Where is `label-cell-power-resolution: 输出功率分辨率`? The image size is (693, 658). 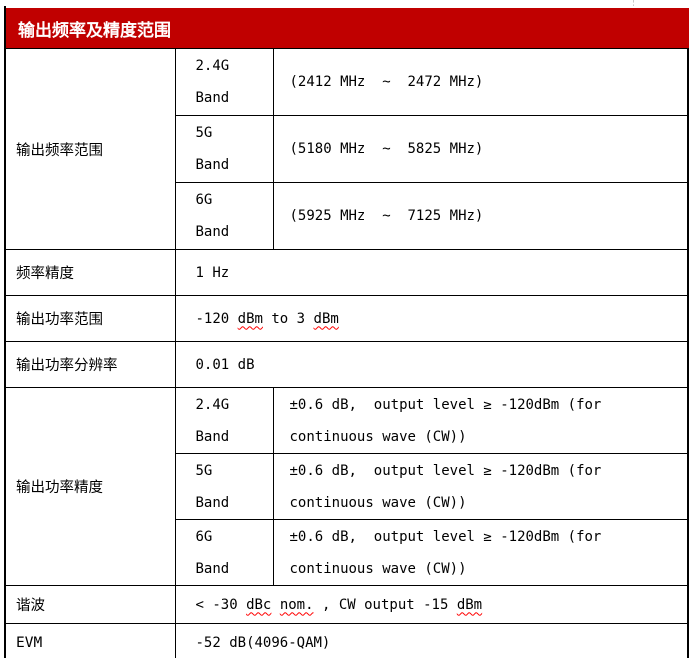
label-cell-power-resolution: 输出功率分辨率 is located at coordinates (90, 364).